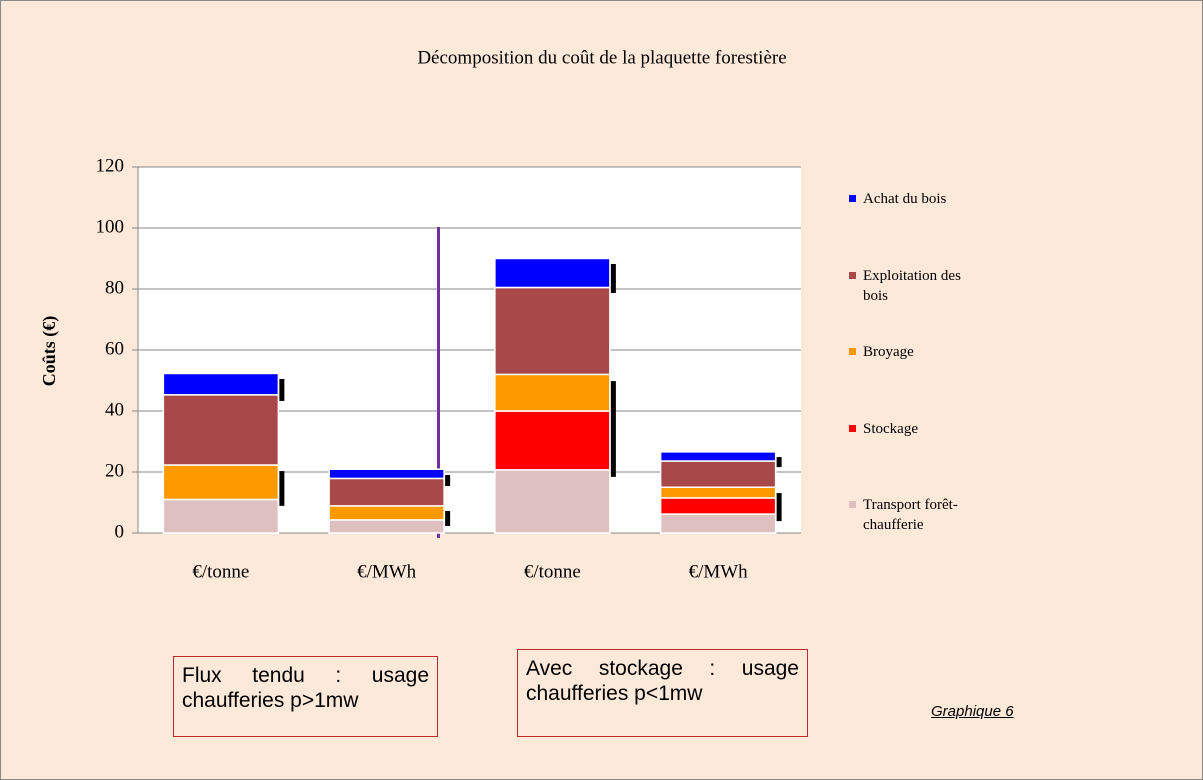 The height and width of the screenshot is (780, 1203). Describe the element at coordinates (912, 285) in the screenshot. I see `legend-label: Exploitation des bois` at that location.